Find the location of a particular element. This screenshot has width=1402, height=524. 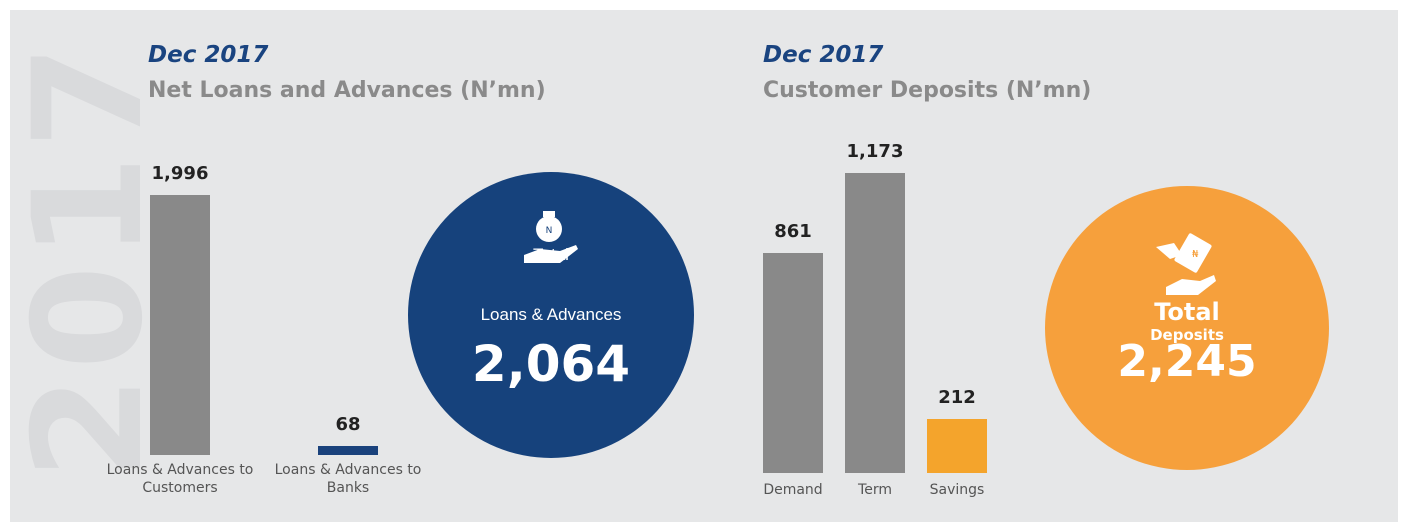

category-label: Loans & Advances to Banks is located at coordinates (348, 479).